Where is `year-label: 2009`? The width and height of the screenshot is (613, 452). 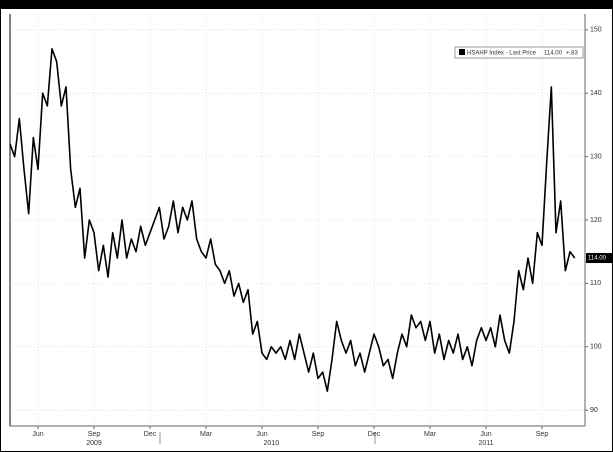
year-label: 2009 is located at coordinates (94, 443).